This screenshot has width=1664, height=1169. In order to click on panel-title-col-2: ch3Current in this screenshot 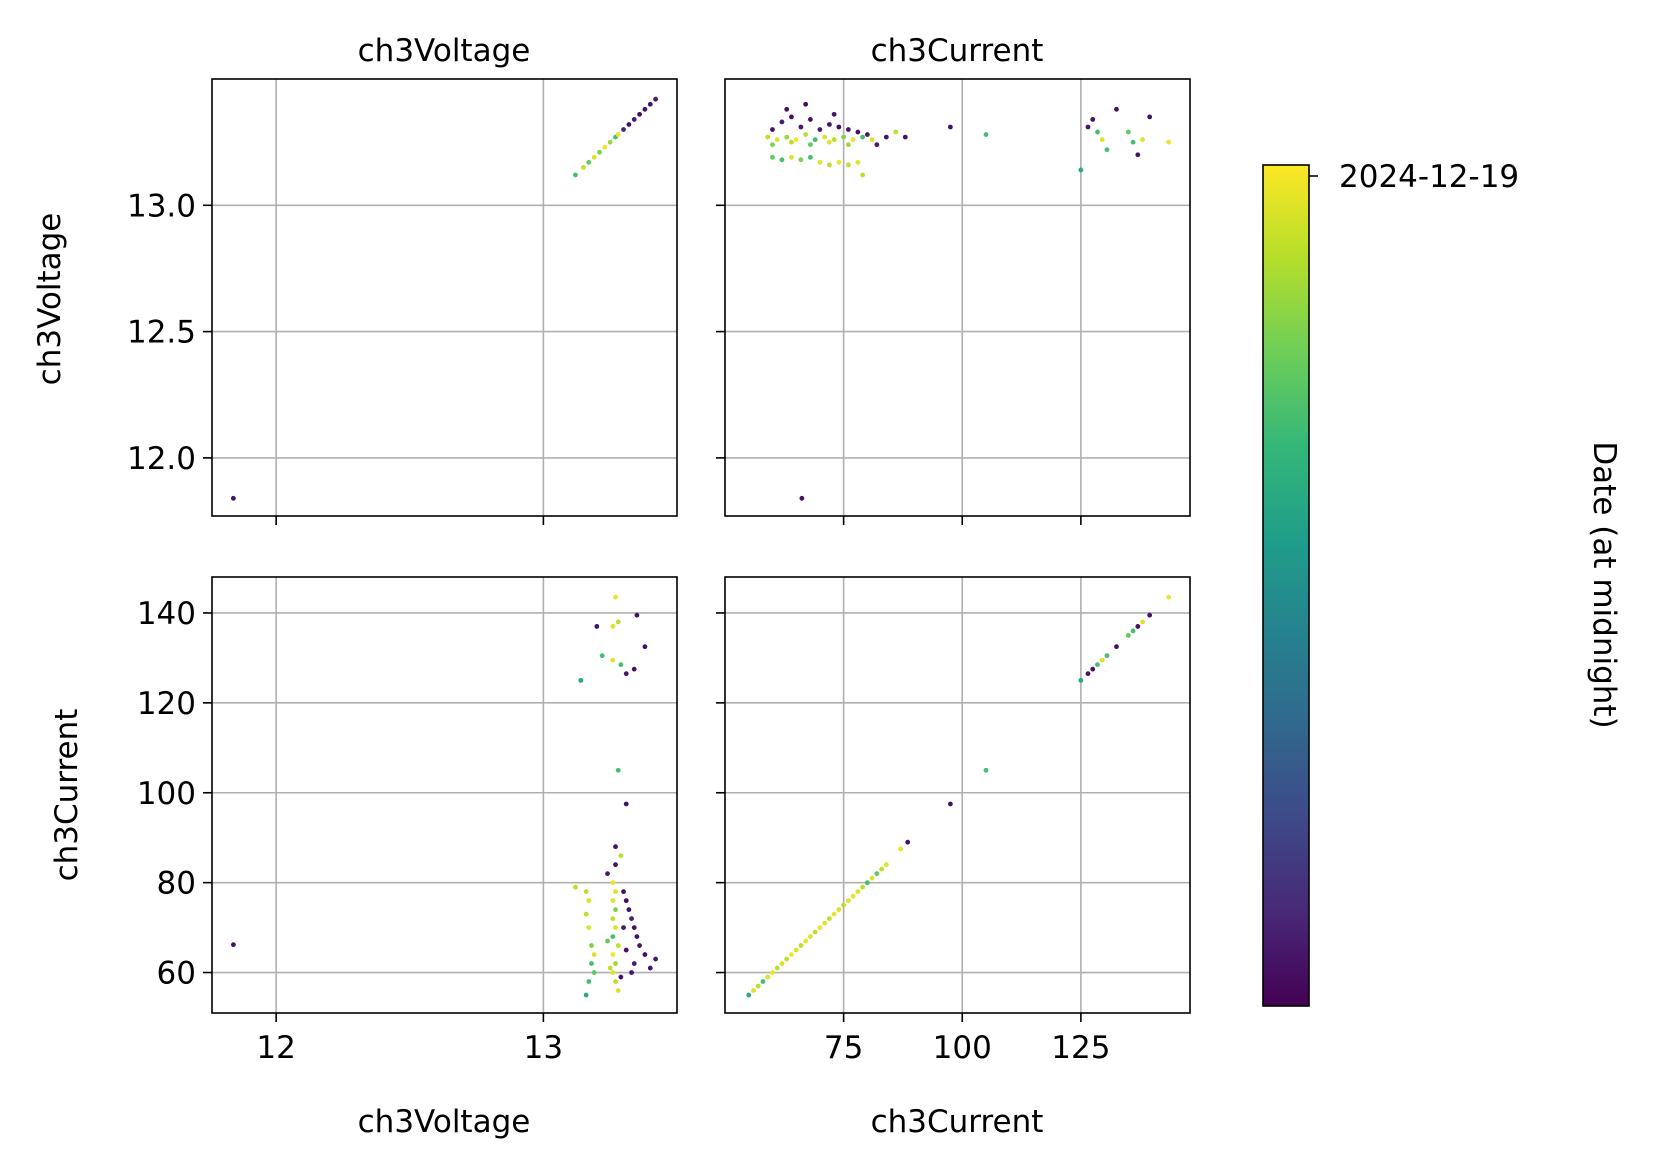, I will do `click(957, 51)`.